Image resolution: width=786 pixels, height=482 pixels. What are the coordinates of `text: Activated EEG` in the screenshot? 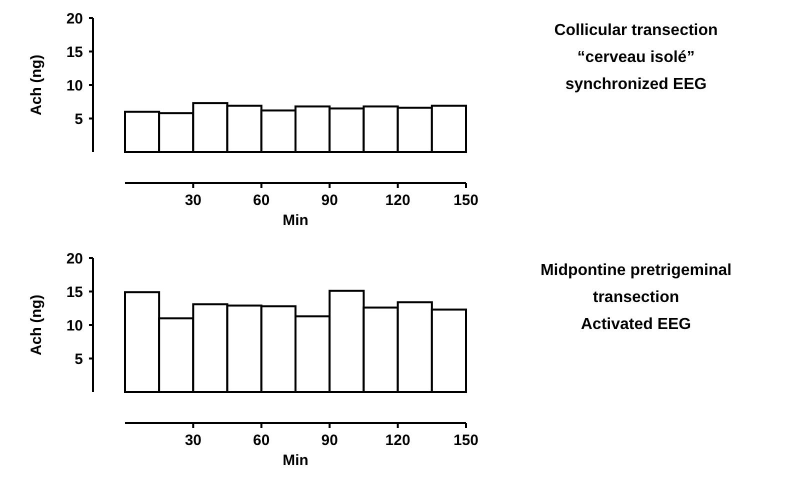 It's located at (636, 324).